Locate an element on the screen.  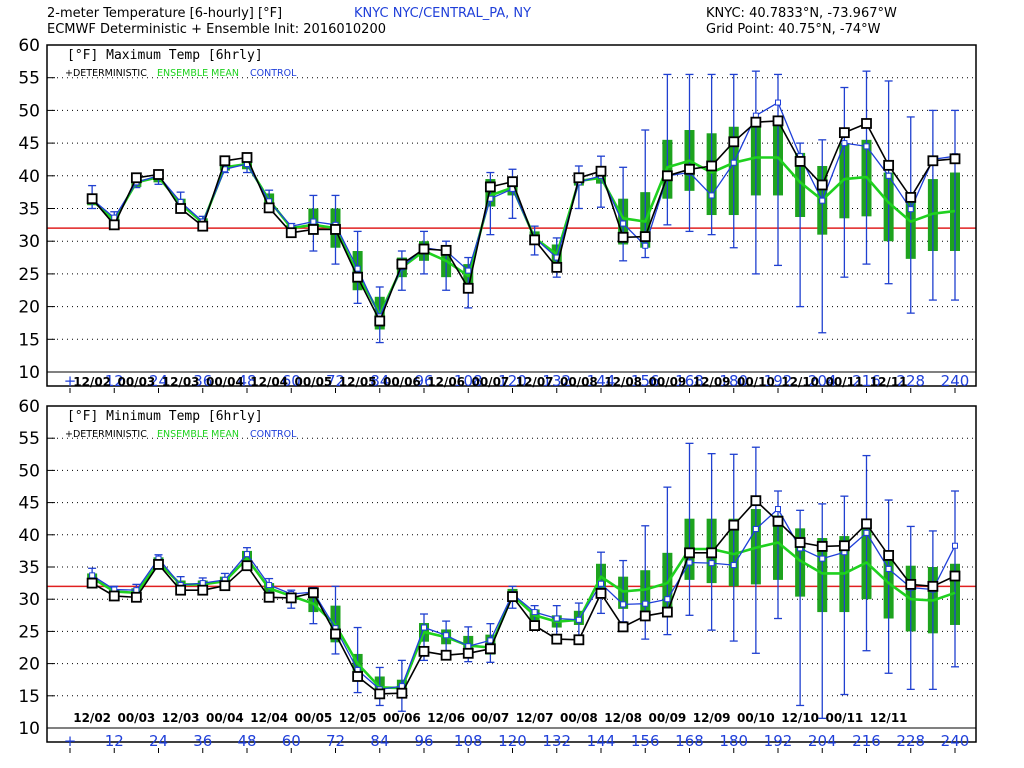
date-label: 00/11 is located at coordinates (844, 718).